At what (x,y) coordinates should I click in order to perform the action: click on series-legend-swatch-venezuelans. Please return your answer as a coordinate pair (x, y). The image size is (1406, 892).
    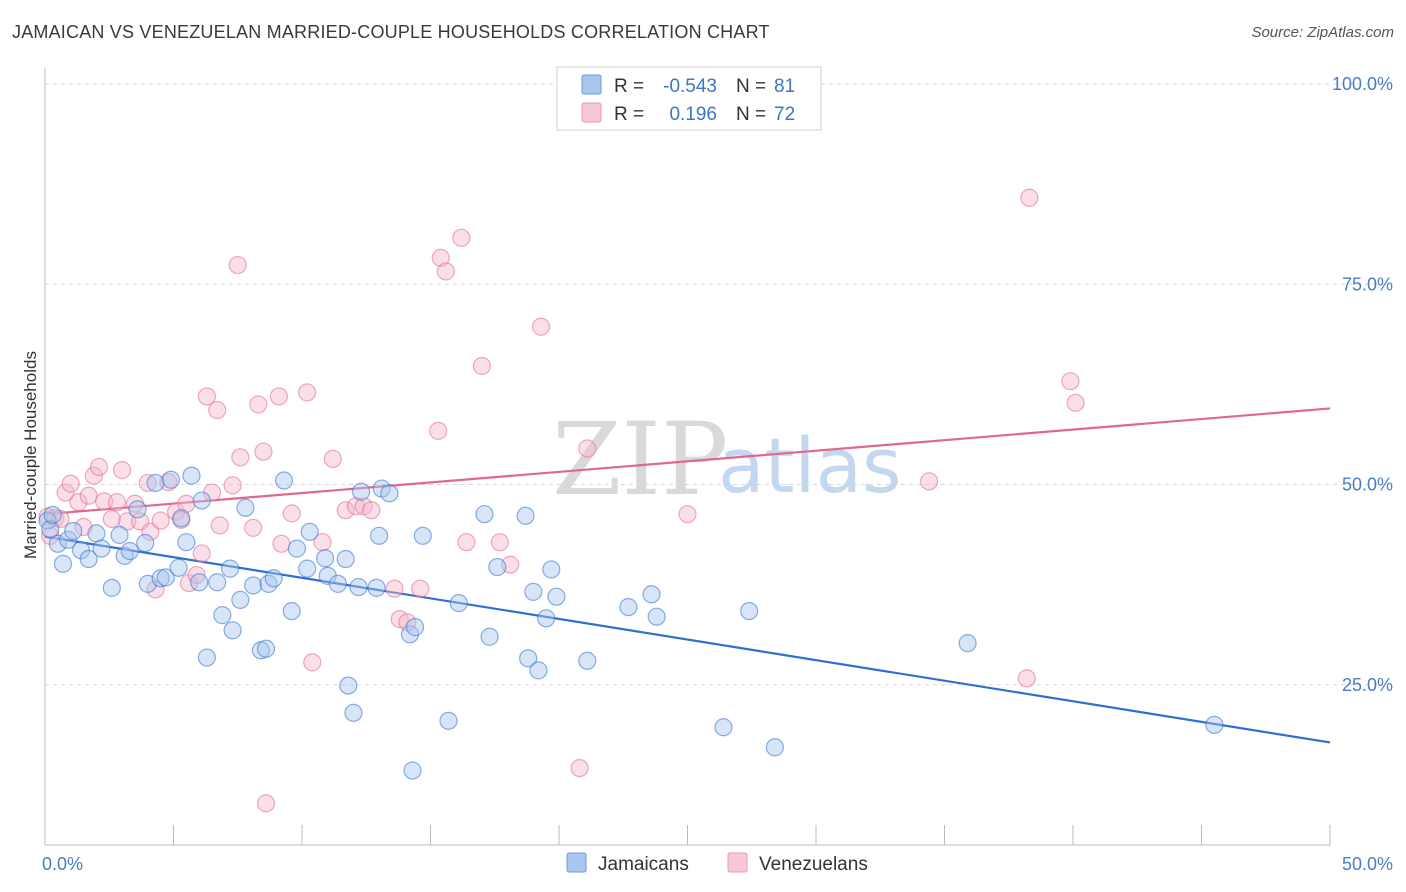
    Looking at the image, I should click on (737, 862).